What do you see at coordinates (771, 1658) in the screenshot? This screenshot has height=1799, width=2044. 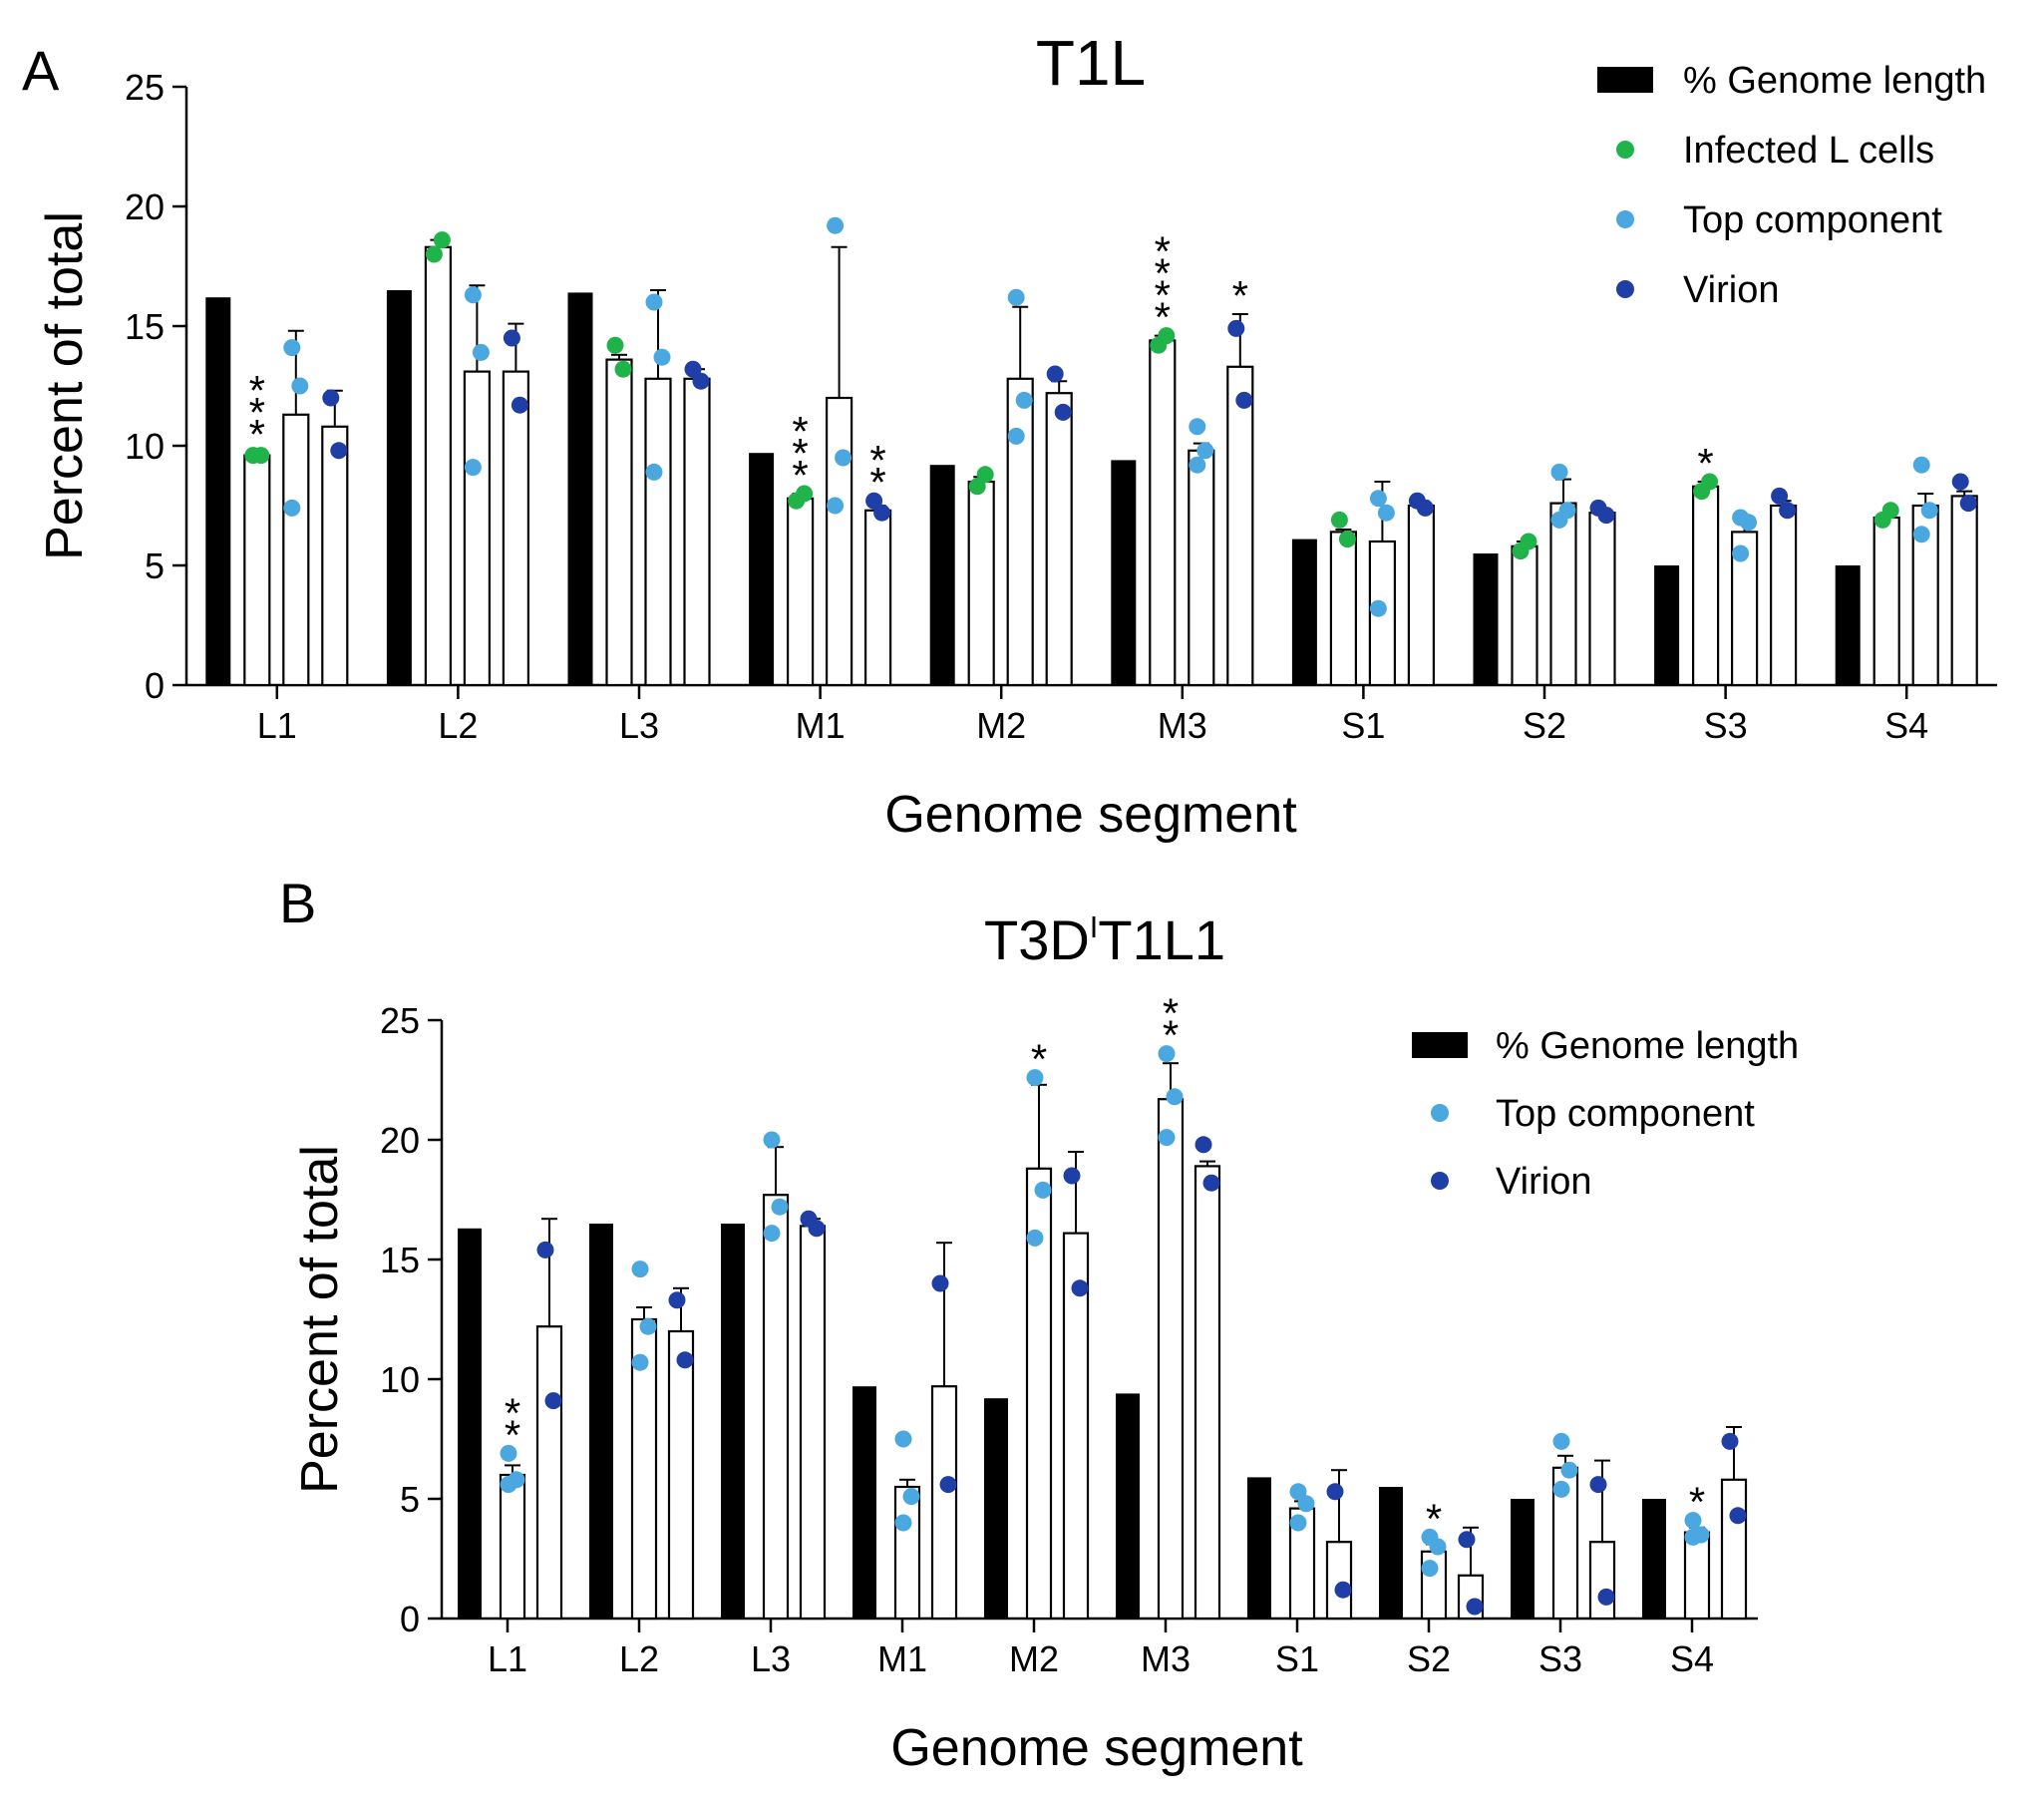 I see `x-tick-label: L3` at bounding box center [771, 1658].